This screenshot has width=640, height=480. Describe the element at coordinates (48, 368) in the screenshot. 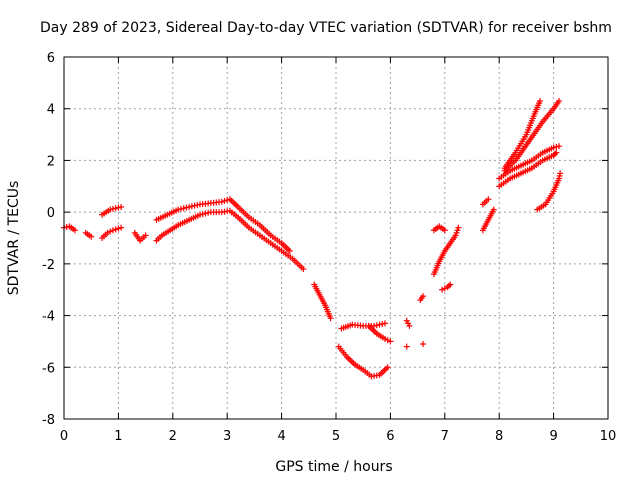

I see `y-tick-label: -6` at that location.